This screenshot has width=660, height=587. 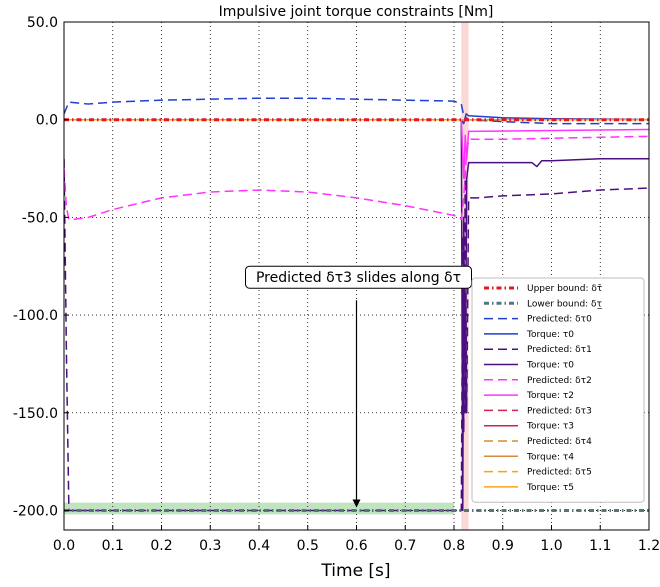 What do you see at coordinates (161, 546) in the screenshot?
I see `x-tick-label: 0.2` at bounding box center [161, 546].